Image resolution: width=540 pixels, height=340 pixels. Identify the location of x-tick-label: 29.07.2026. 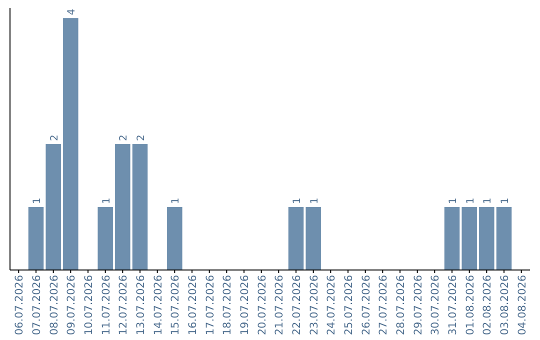
(418, 305).